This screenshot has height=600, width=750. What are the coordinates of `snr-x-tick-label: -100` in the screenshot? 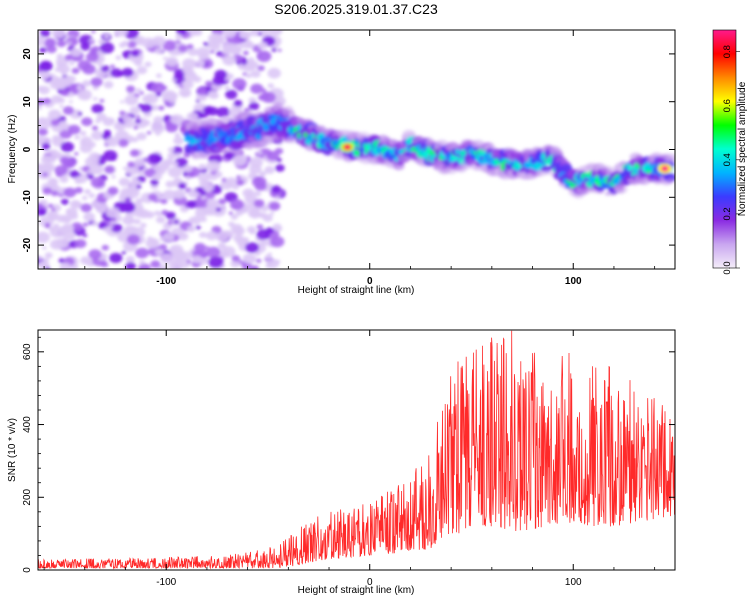 It's located at (166, 582).